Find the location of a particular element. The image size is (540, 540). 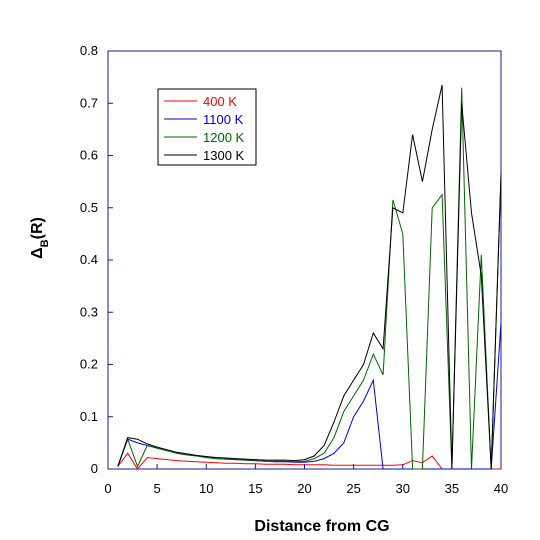

x-tick-label: 40 is located at coordinates (501, 488).